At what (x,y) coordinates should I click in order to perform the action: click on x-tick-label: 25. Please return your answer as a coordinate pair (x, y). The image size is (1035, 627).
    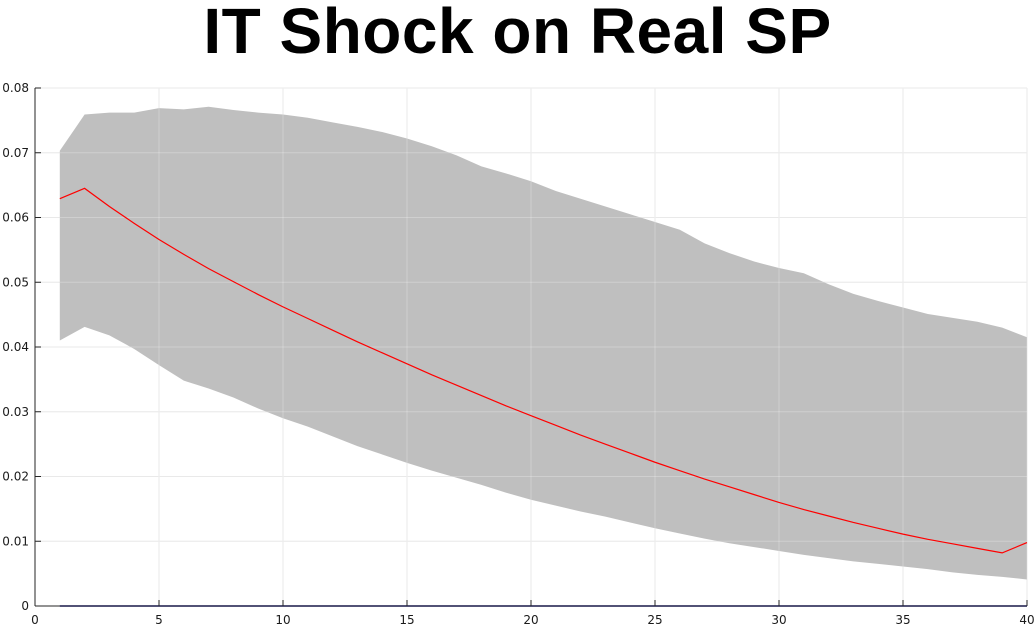
    Looking at the image, I should click on (654, 620).